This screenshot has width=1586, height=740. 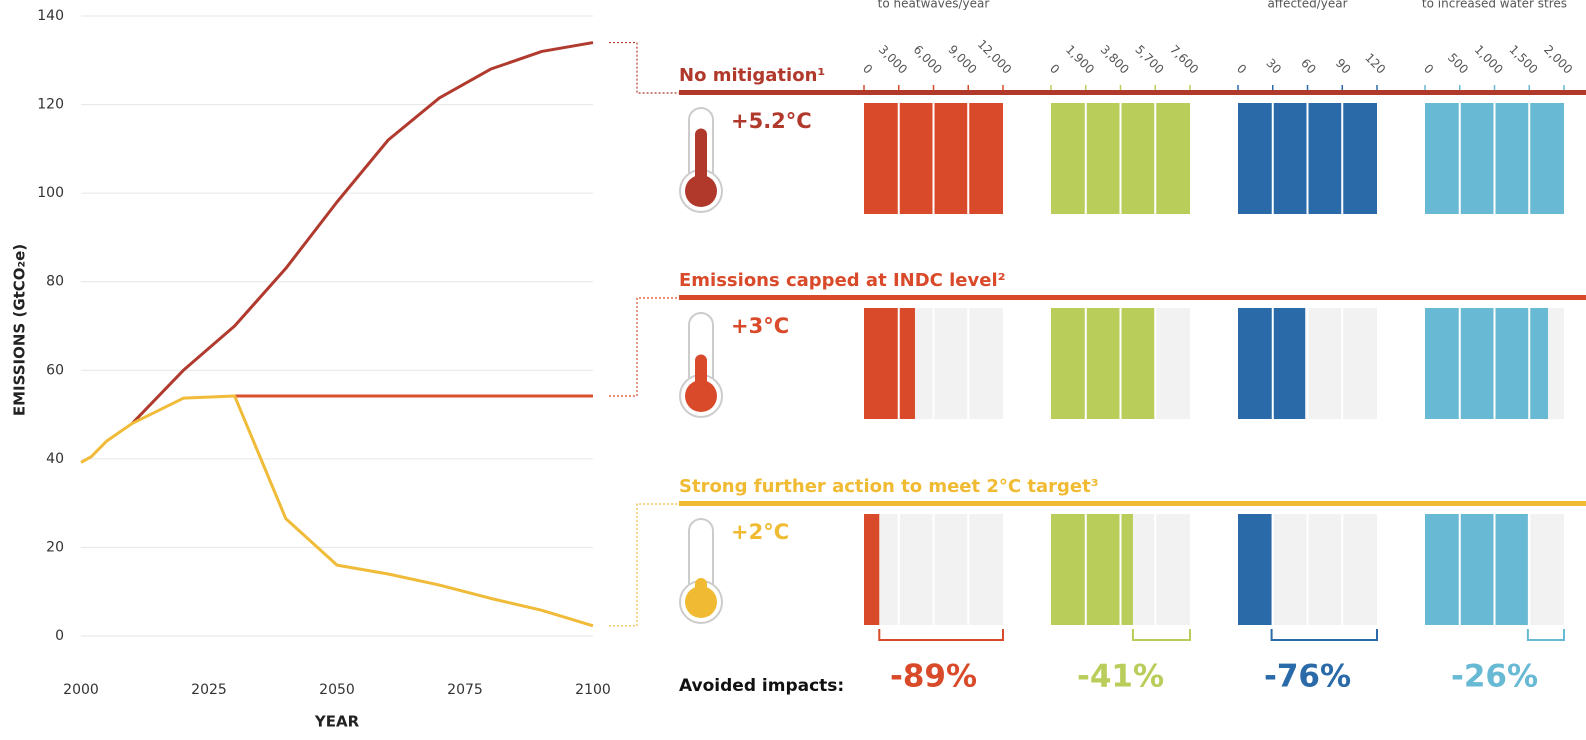 What do you see at coordinates (593, 690) in the screenshot?
I see `x-tick-label: 2100` at bounding box center [593, 690].